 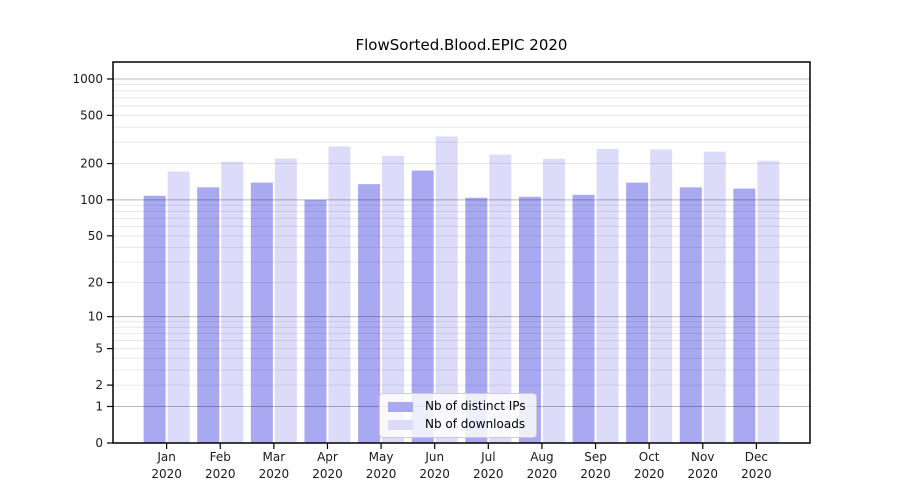 I want to click on legend-row-distinct-ips: Nb of distinct IPs, so click(x=457, y=406).